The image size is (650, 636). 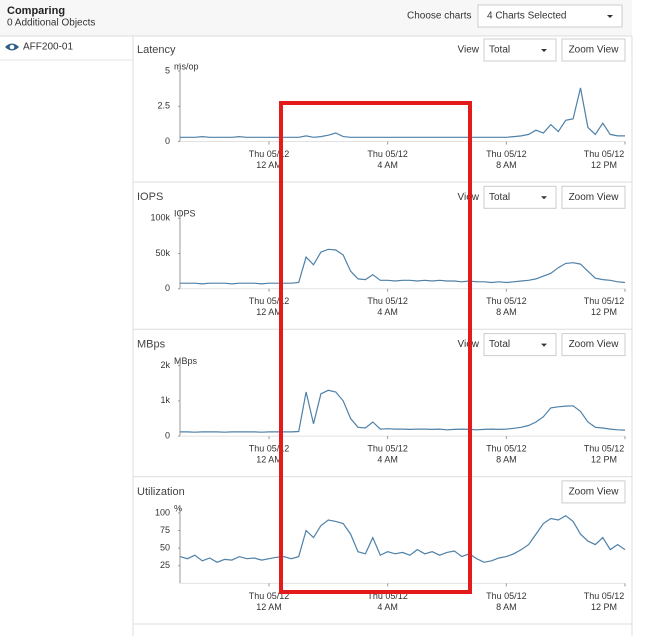 What do you see at coordinates (186, 361) in the screenshot?
I see `y-axis-label: MBps` at bounding box center [186, 361].